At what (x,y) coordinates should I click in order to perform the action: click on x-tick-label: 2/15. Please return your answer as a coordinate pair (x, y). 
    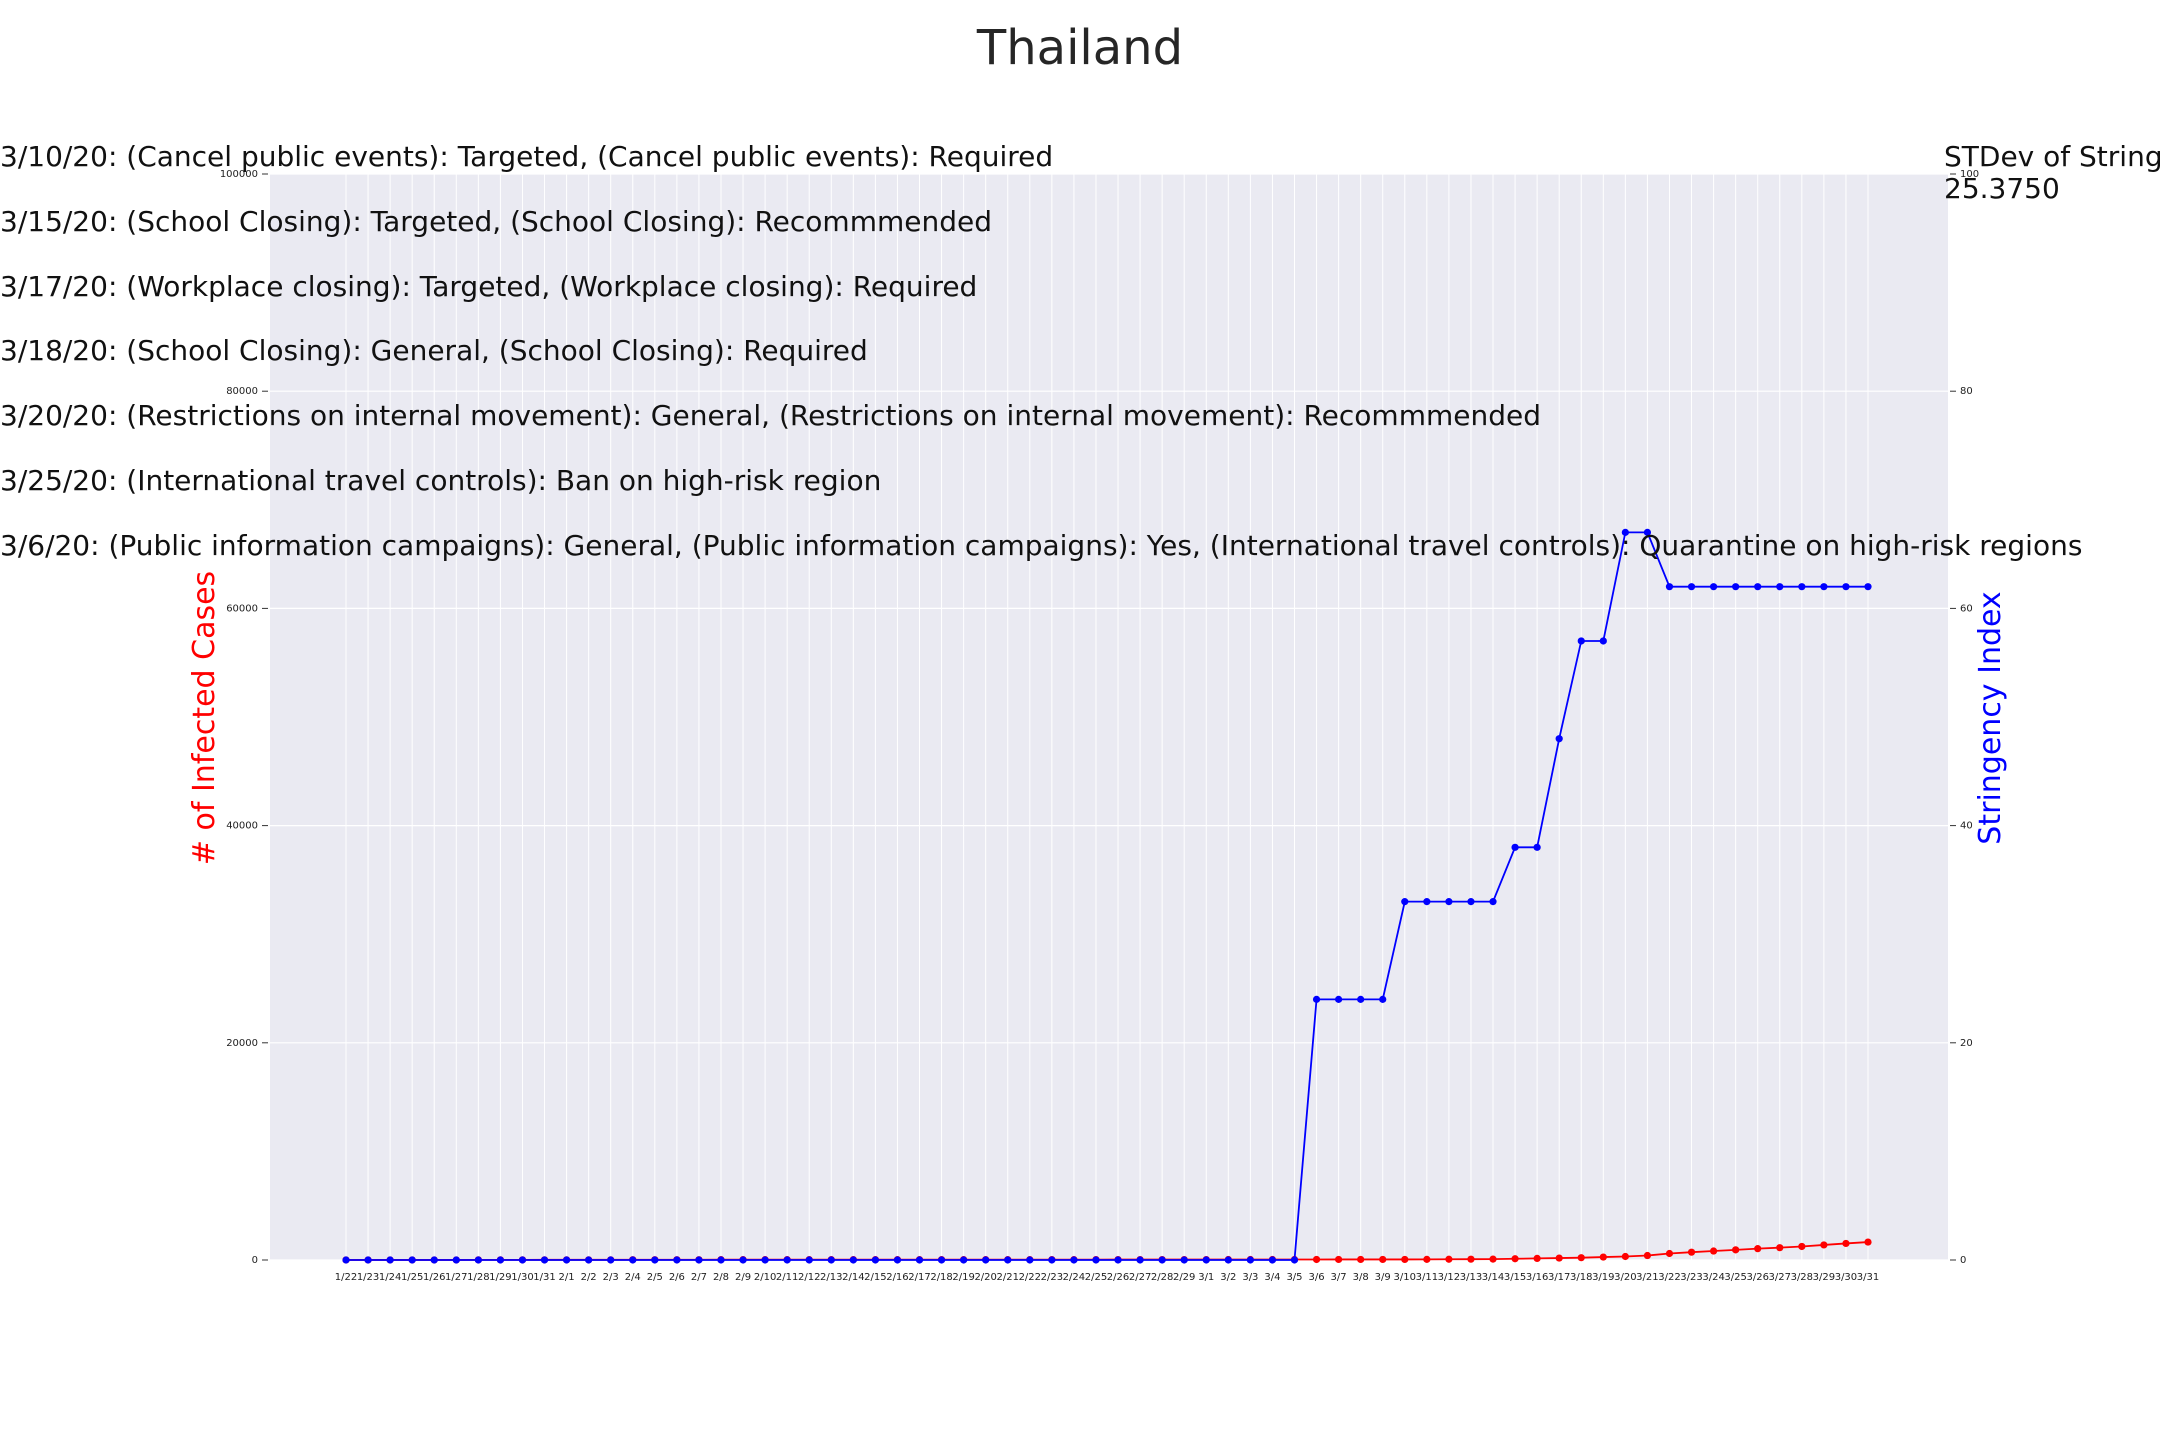
    Looking at the image, I should click on (875, 1277).